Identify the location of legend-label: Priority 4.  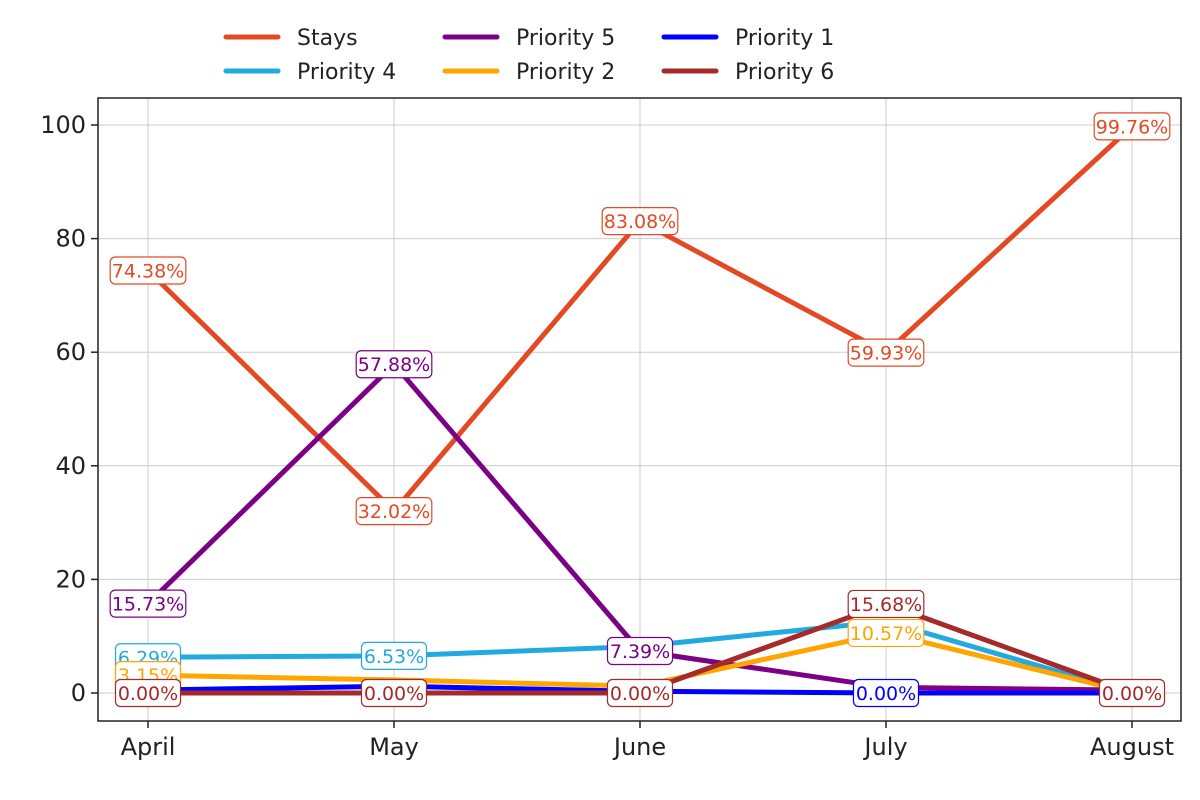
(346, 72).